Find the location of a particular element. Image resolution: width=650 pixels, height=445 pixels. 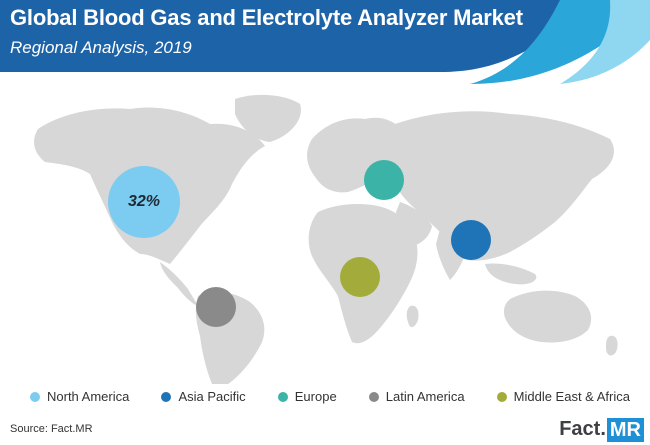

land-japan is located at coordinates (563, 185).